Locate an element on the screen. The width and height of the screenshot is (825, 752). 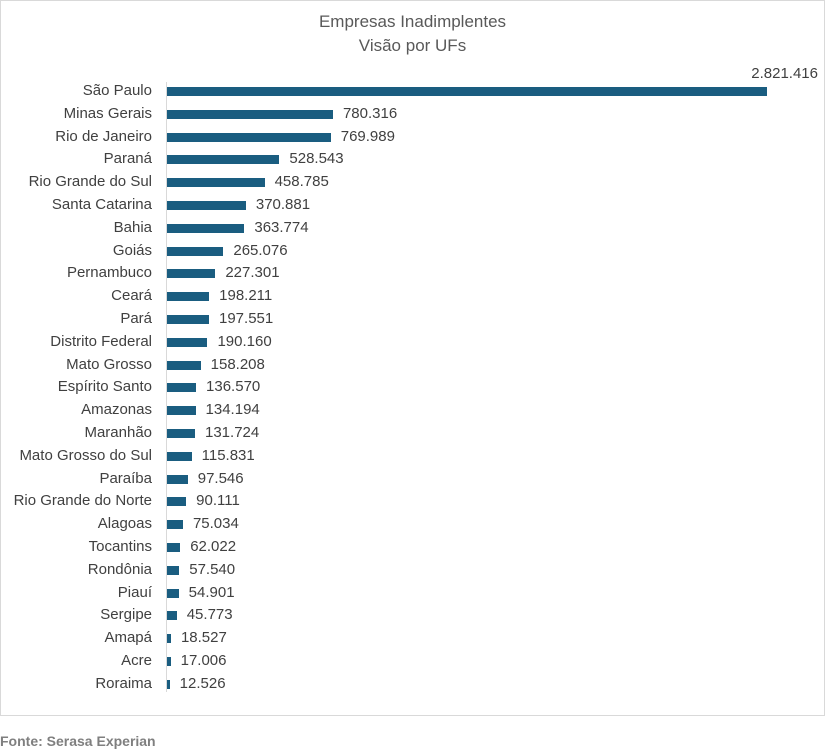
category-label: Tocantins is located at coordinates (120, 546).